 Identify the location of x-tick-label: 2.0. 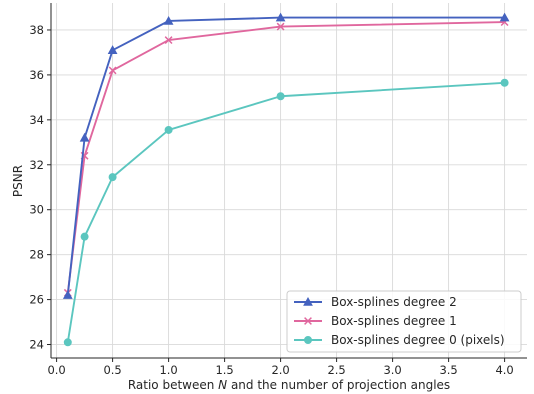
(280, 370).